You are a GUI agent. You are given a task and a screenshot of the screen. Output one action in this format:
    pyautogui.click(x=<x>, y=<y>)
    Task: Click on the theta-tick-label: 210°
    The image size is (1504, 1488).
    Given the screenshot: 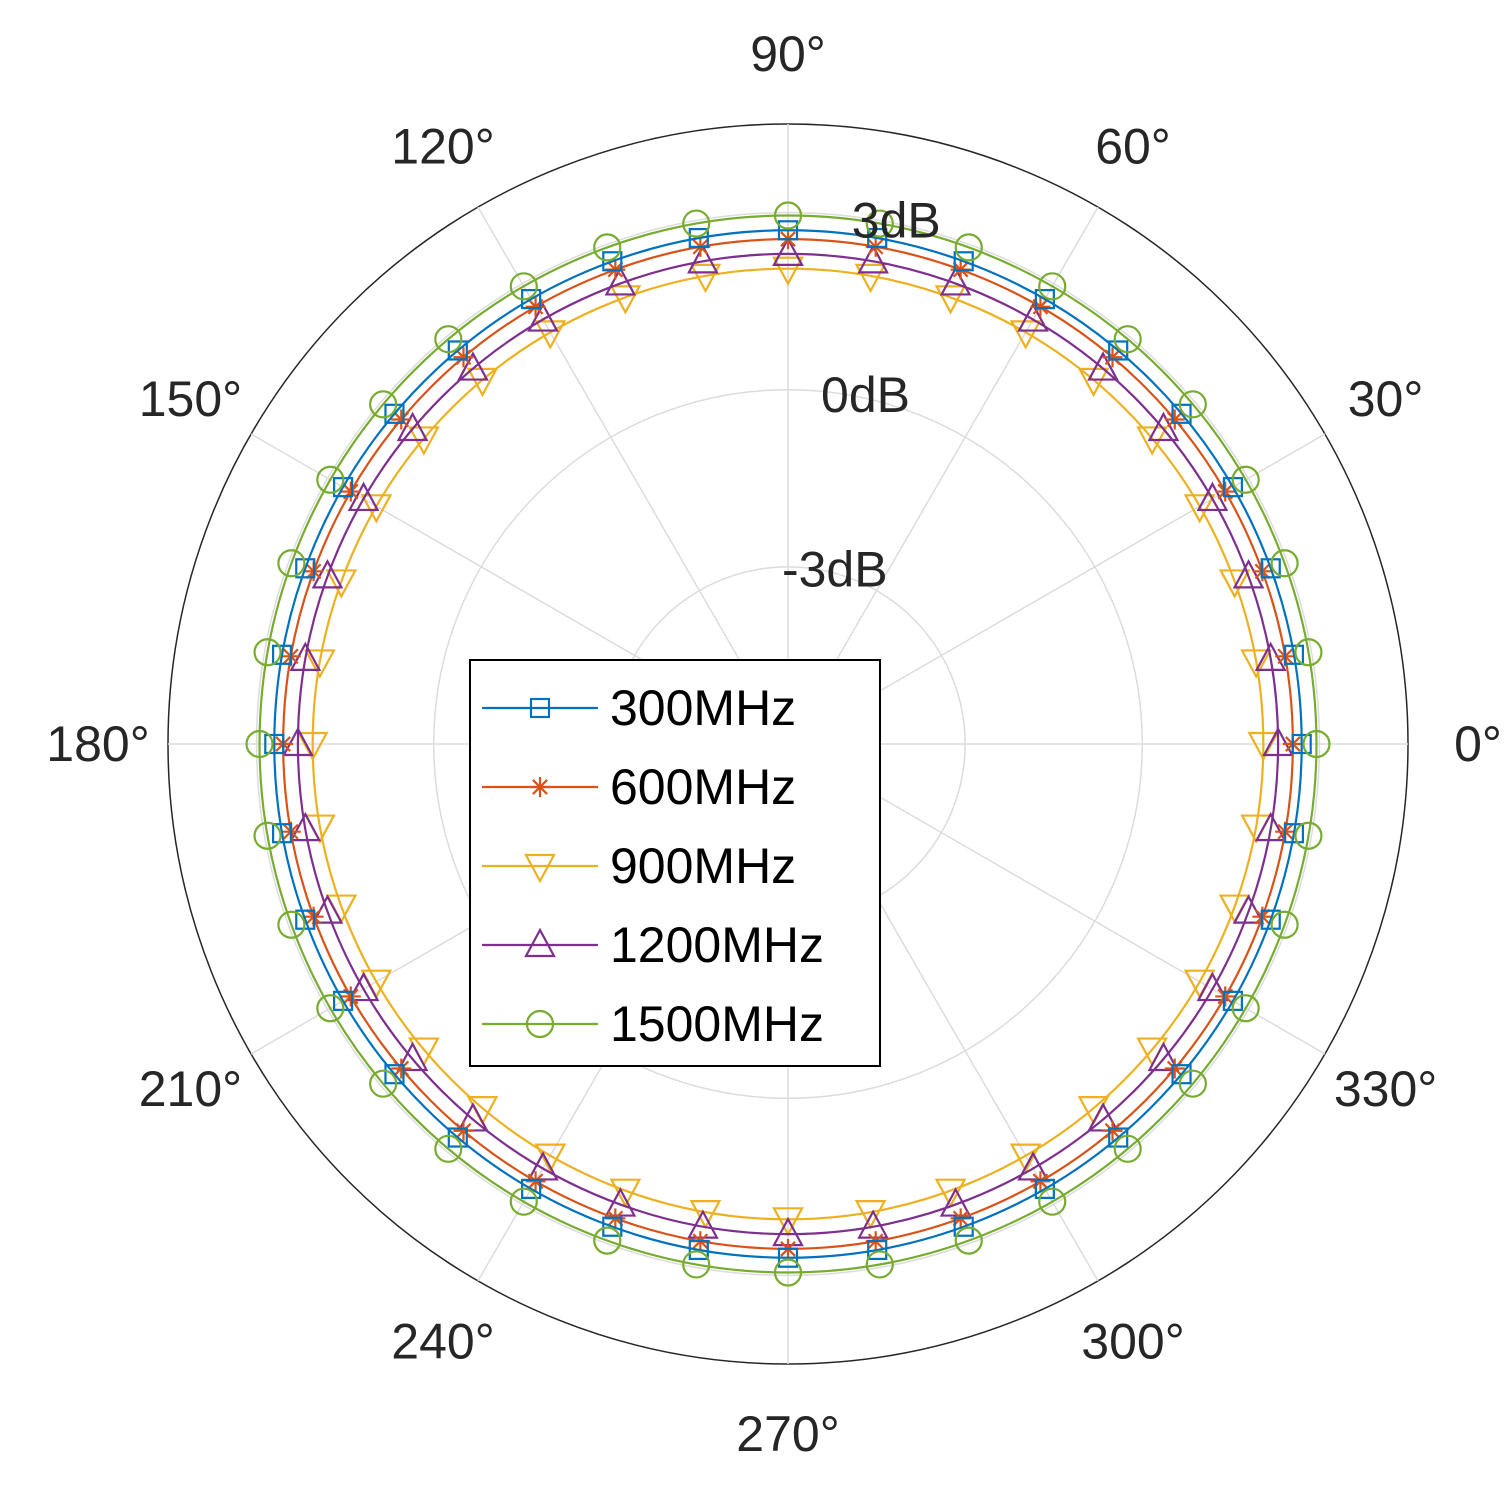 What is the action you would take?
    pyautogui.click(x=190, y=1089)
    